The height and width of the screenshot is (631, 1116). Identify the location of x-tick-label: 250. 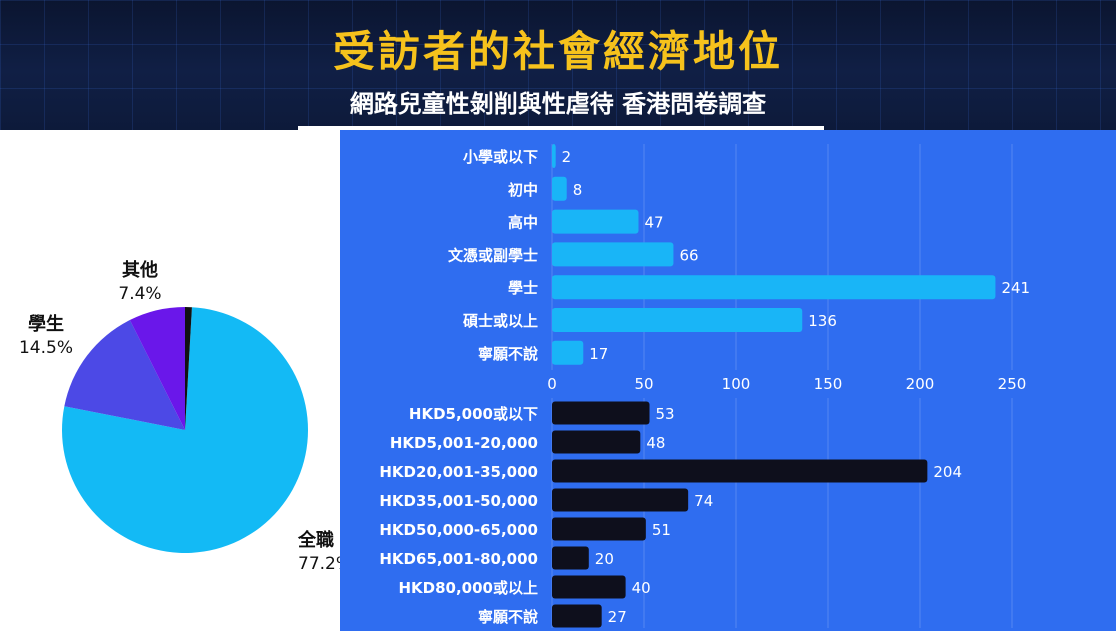
(1012, 384).